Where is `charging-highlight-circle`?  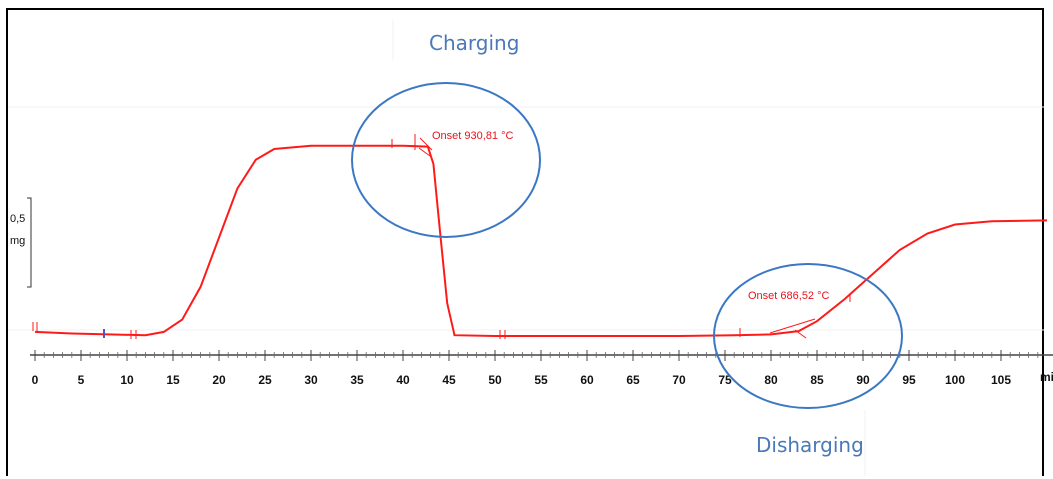 charging-highlight-circle is located at coordinates (446, 160).